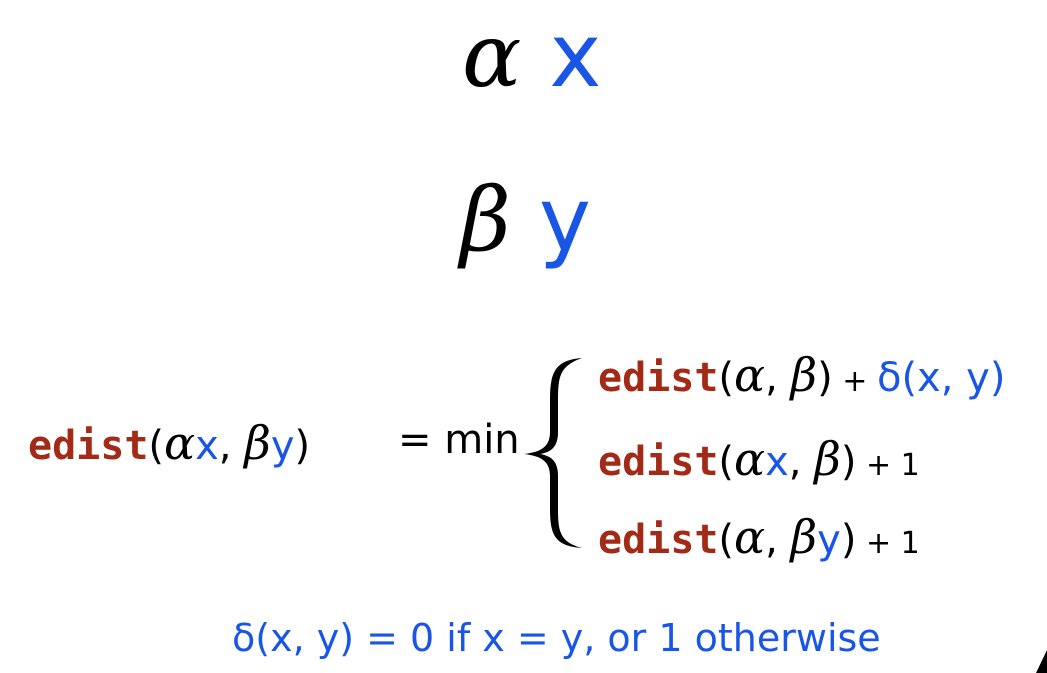 The height and width of the screenshot is (673, 1047). Describe the element at coordinates (525, 220) in the screenshot. I see `beta-y-label: β y` at that location.